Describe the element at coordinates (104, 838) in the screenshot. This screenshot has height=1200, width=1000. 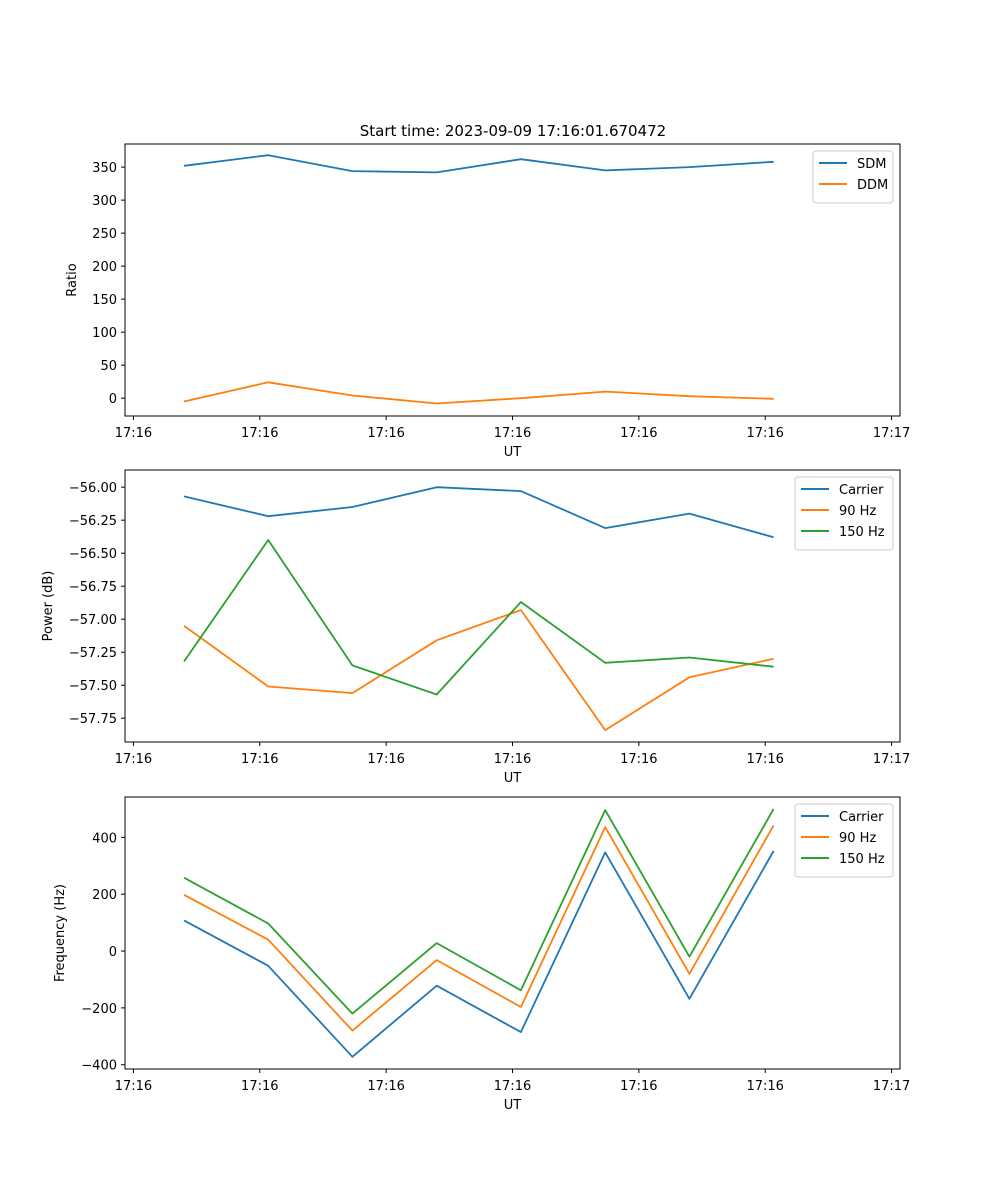
I see `y-tick-label: 400` at that location.